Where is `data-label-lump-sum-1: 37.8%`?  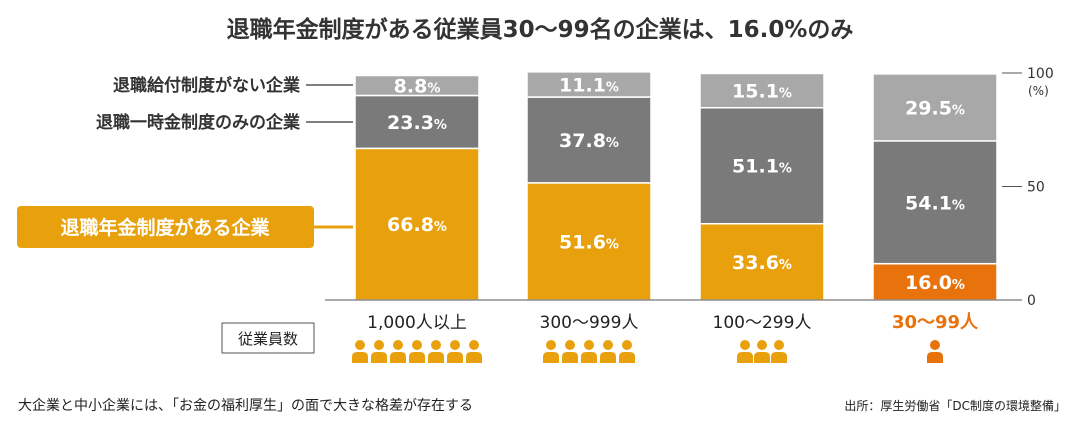
data-label-lump-sum-1: 37.8% is located at coordinates (589, 141).